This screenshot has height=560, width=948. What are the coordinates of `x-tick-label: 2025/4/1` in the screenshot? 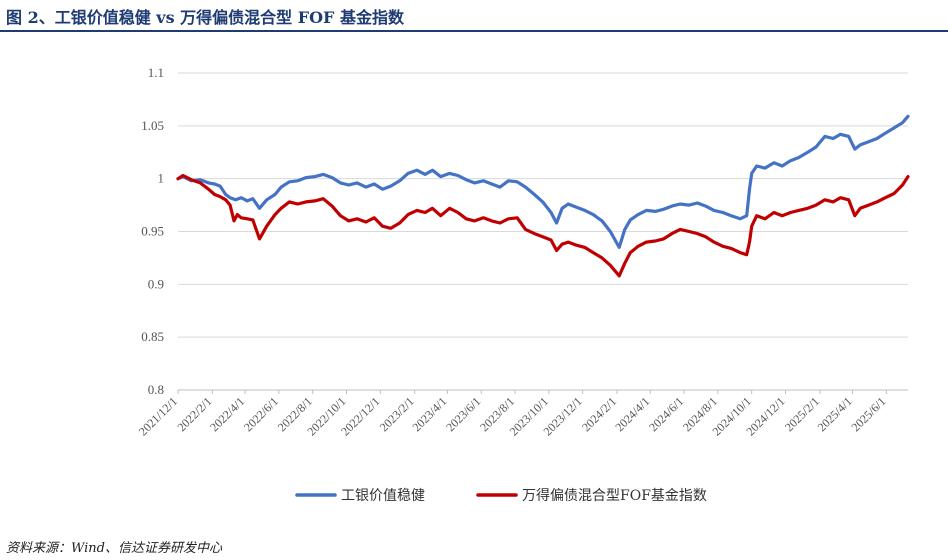 It's located at (835, 414).